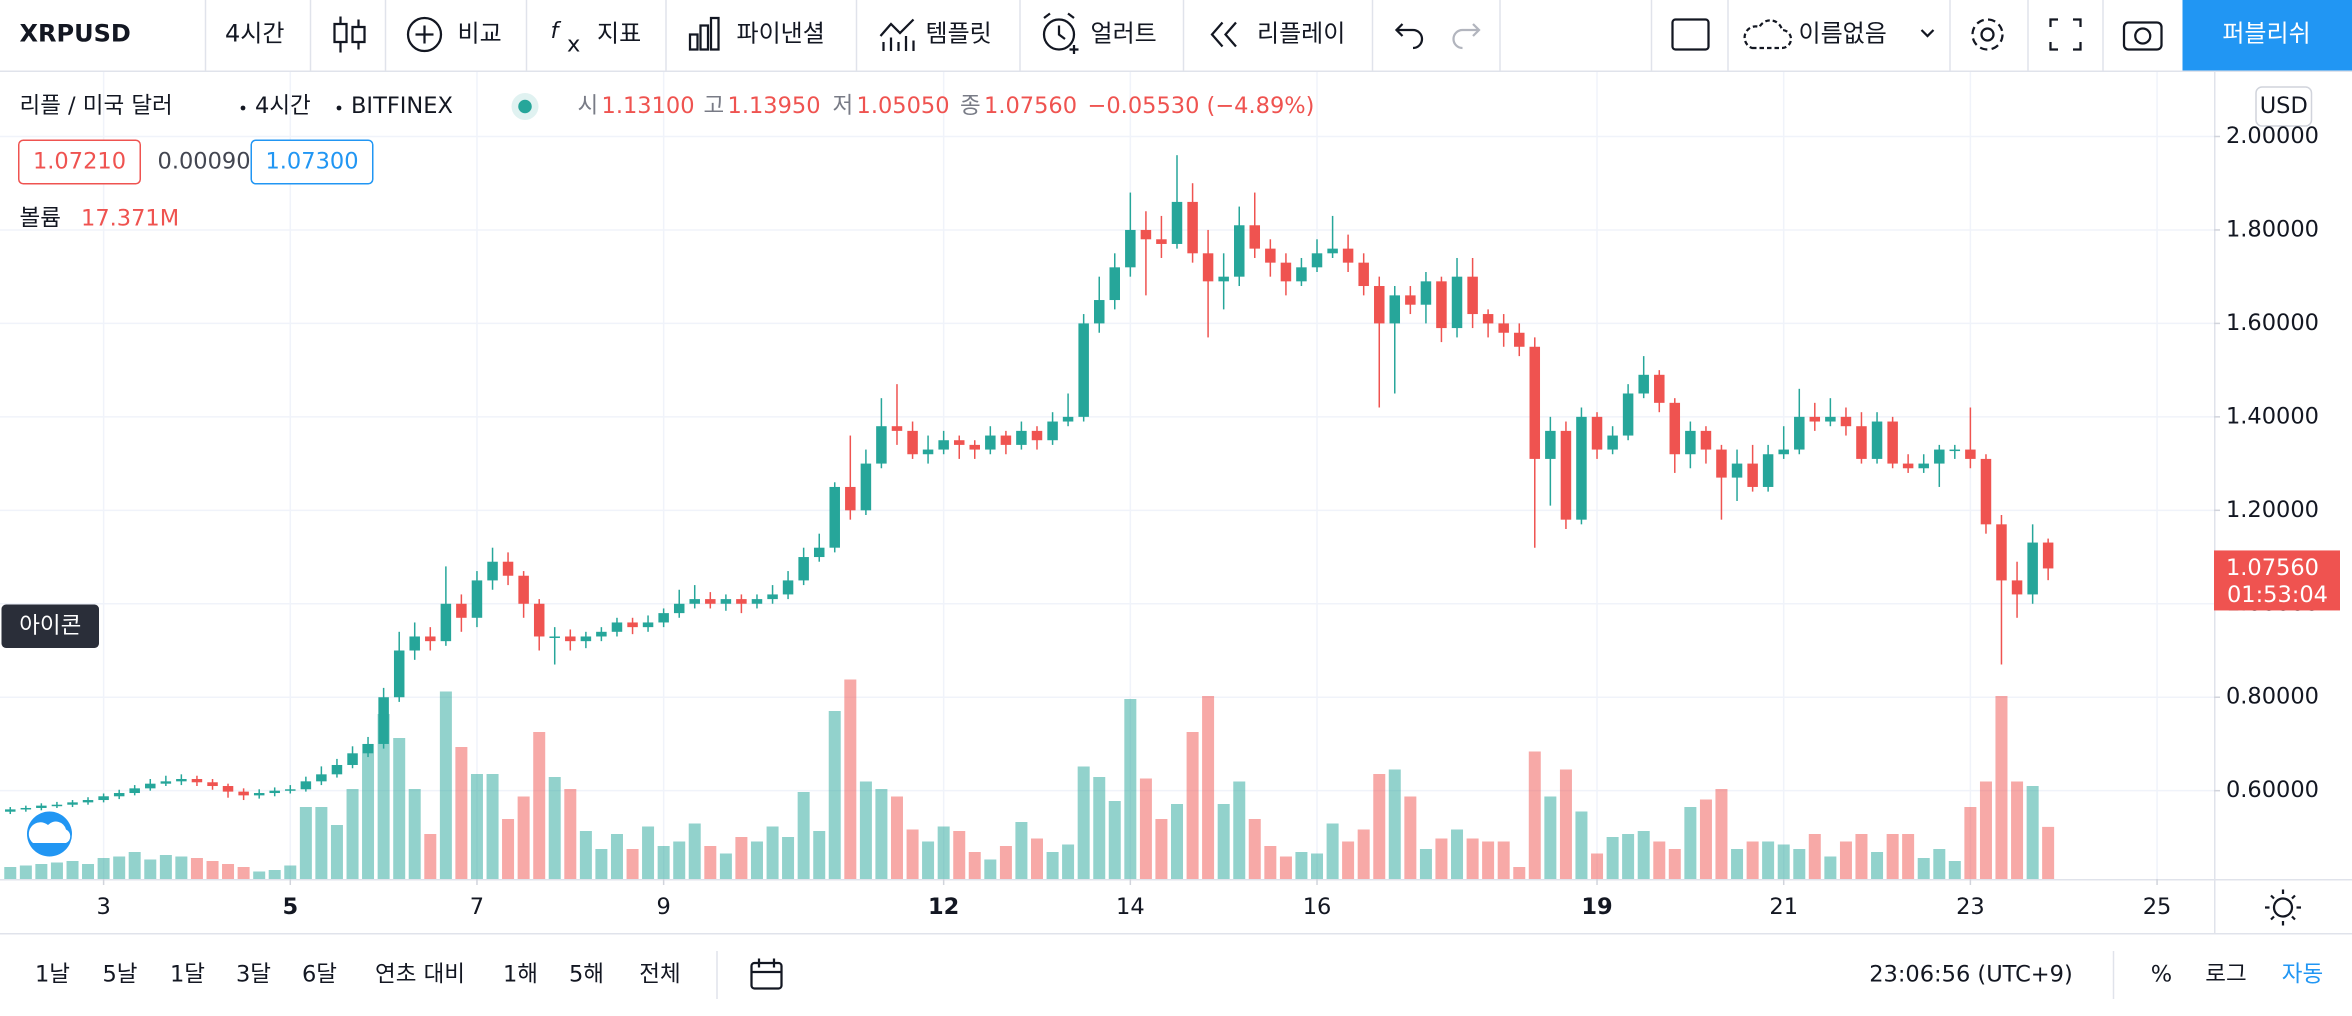  What do you see at coordinates (477, 907) in the screenshot?
I see `x-tick-label: 7` at bounding box center [477, 907].